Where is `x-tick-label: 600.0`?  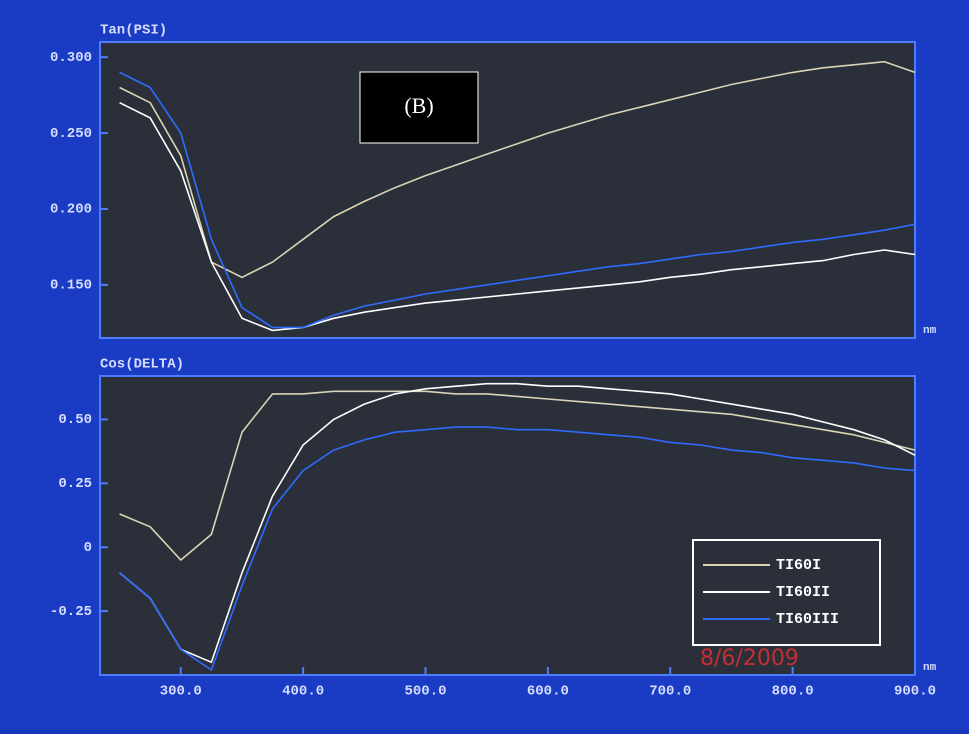 x-tick-label: 600.0 is located at coordinates (548, 692).